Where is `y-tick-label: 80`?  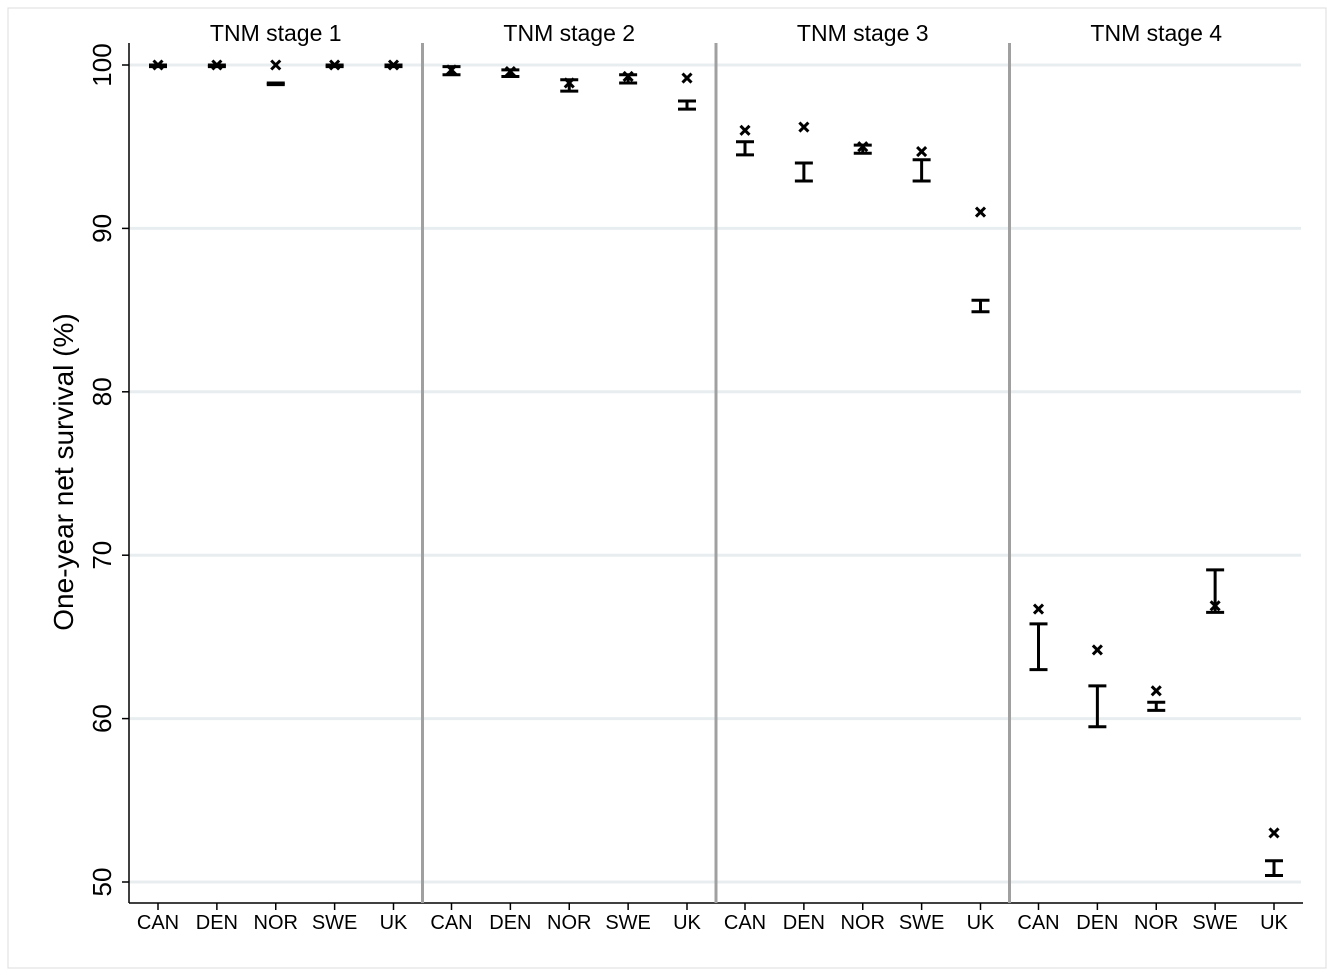 y-tick-label: 80 is located at coordinates (102, 391).